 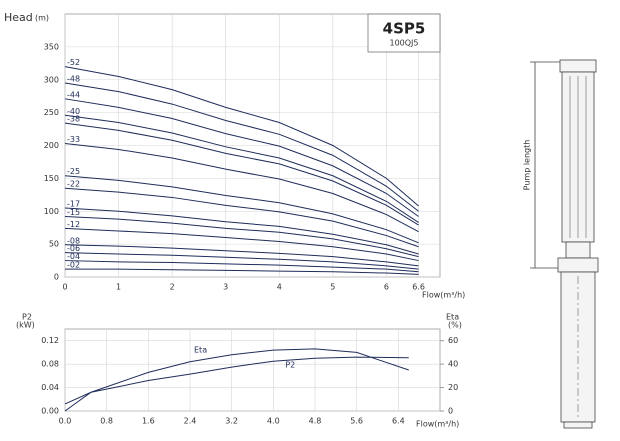 I want to click on series-label: -08, so click(x=73, y=240).